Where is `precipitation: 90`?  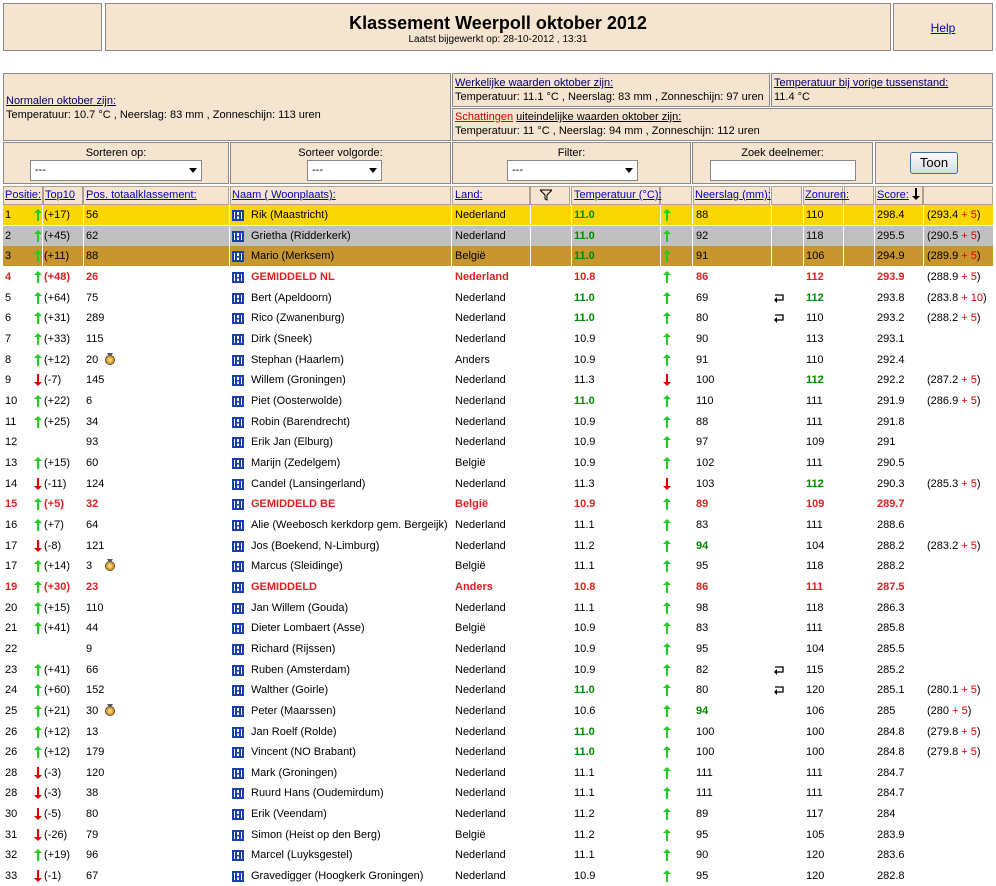
precipitation: 90 is located at coordinates (702, 855).